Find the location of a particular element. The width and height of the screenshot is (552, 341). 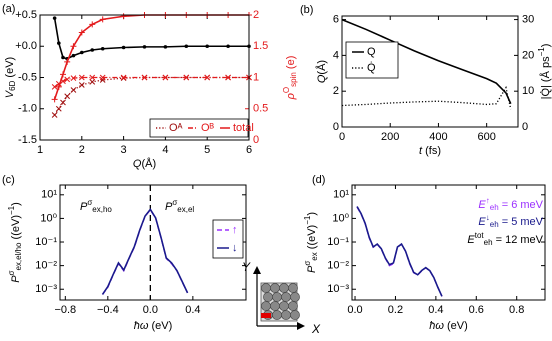

legend-label: Q is located at coordinates (371, 52).